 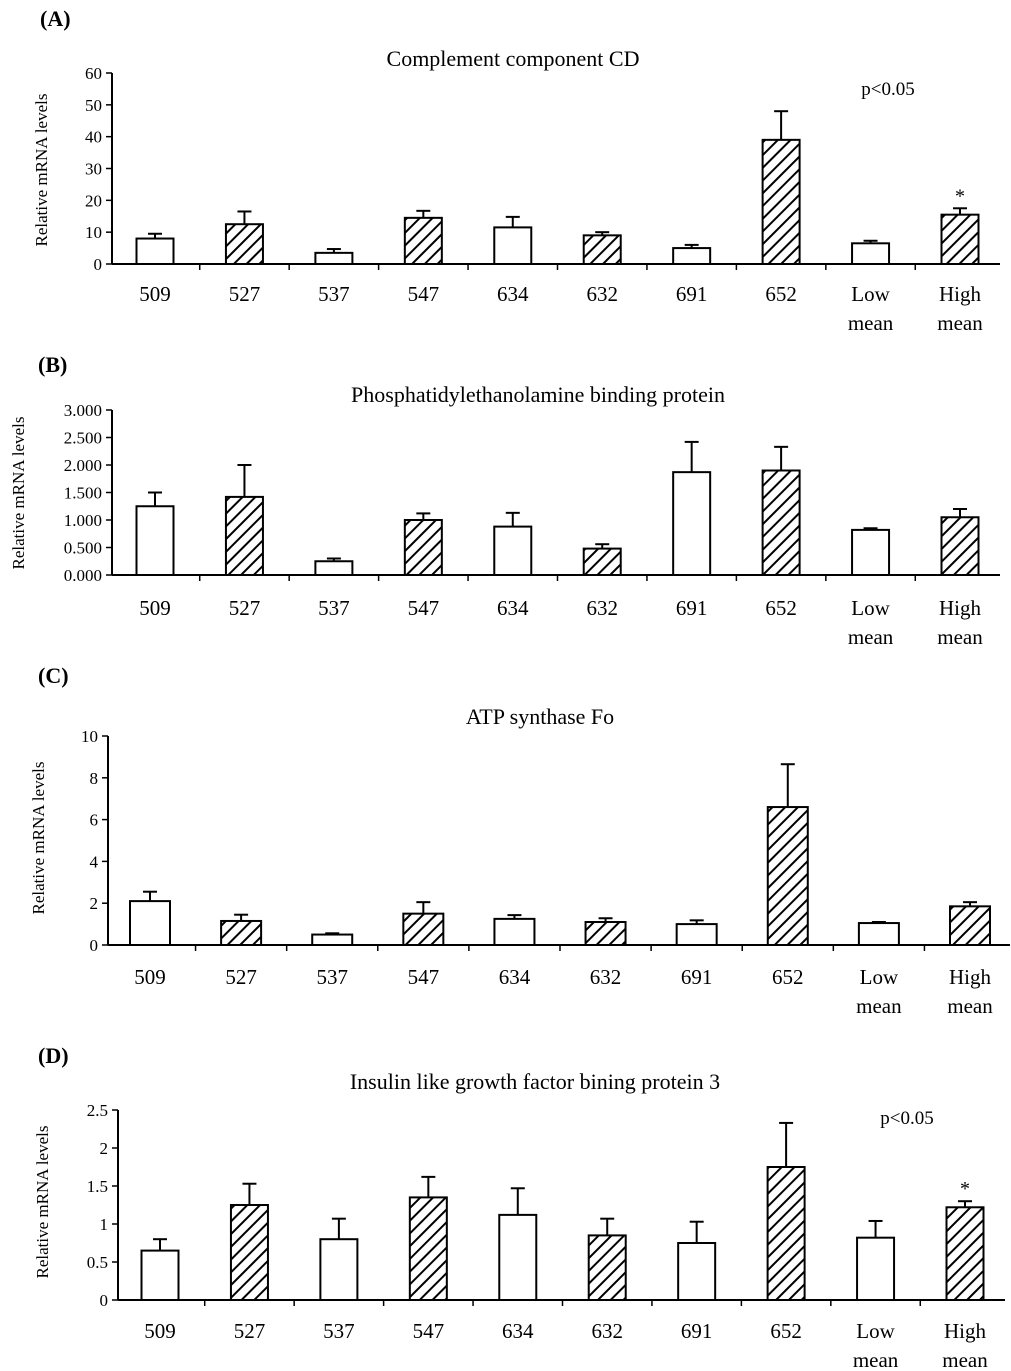 I want to click on panel-label: (C), so click(x=53, y=675).